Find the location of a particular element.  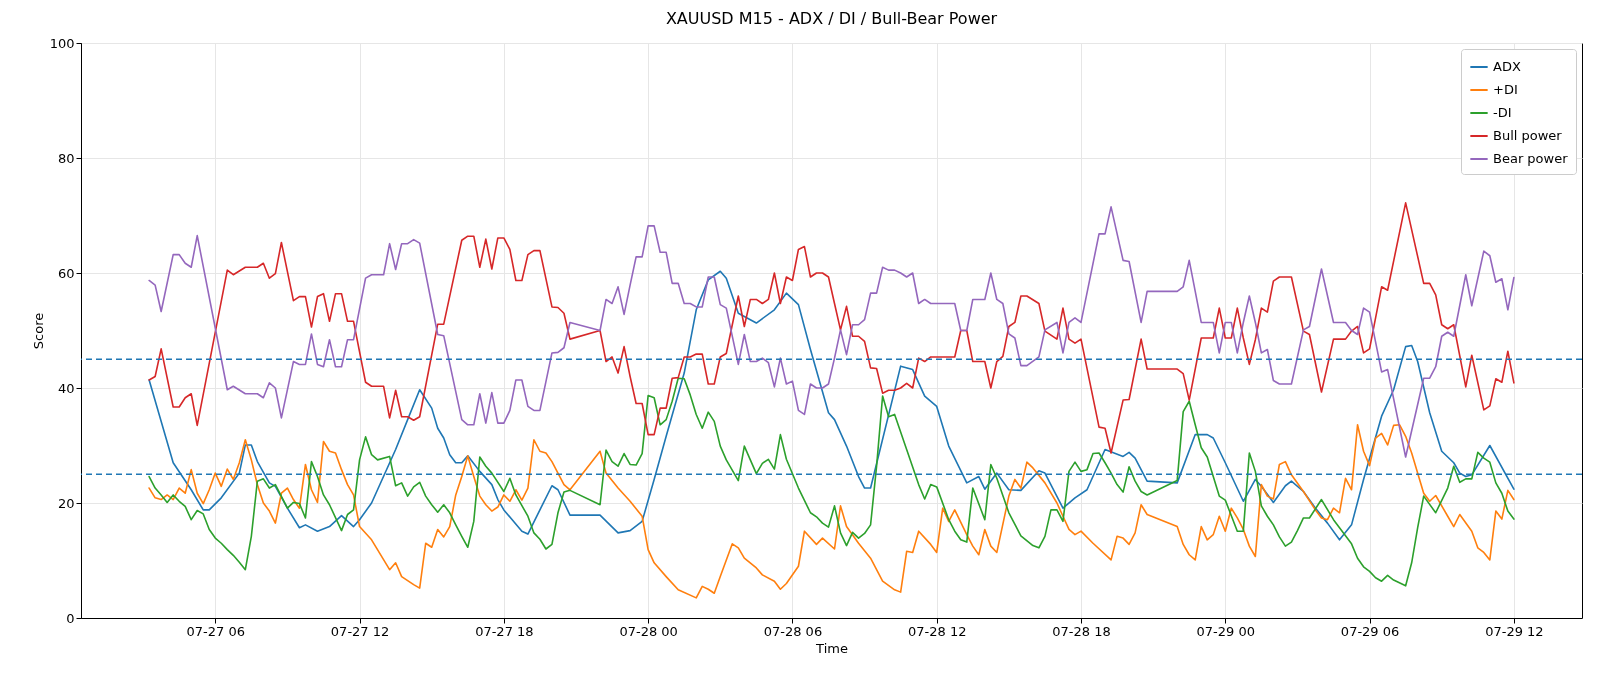

x-tick-label: 07-29 06 is located at coordinates (1370, 631).